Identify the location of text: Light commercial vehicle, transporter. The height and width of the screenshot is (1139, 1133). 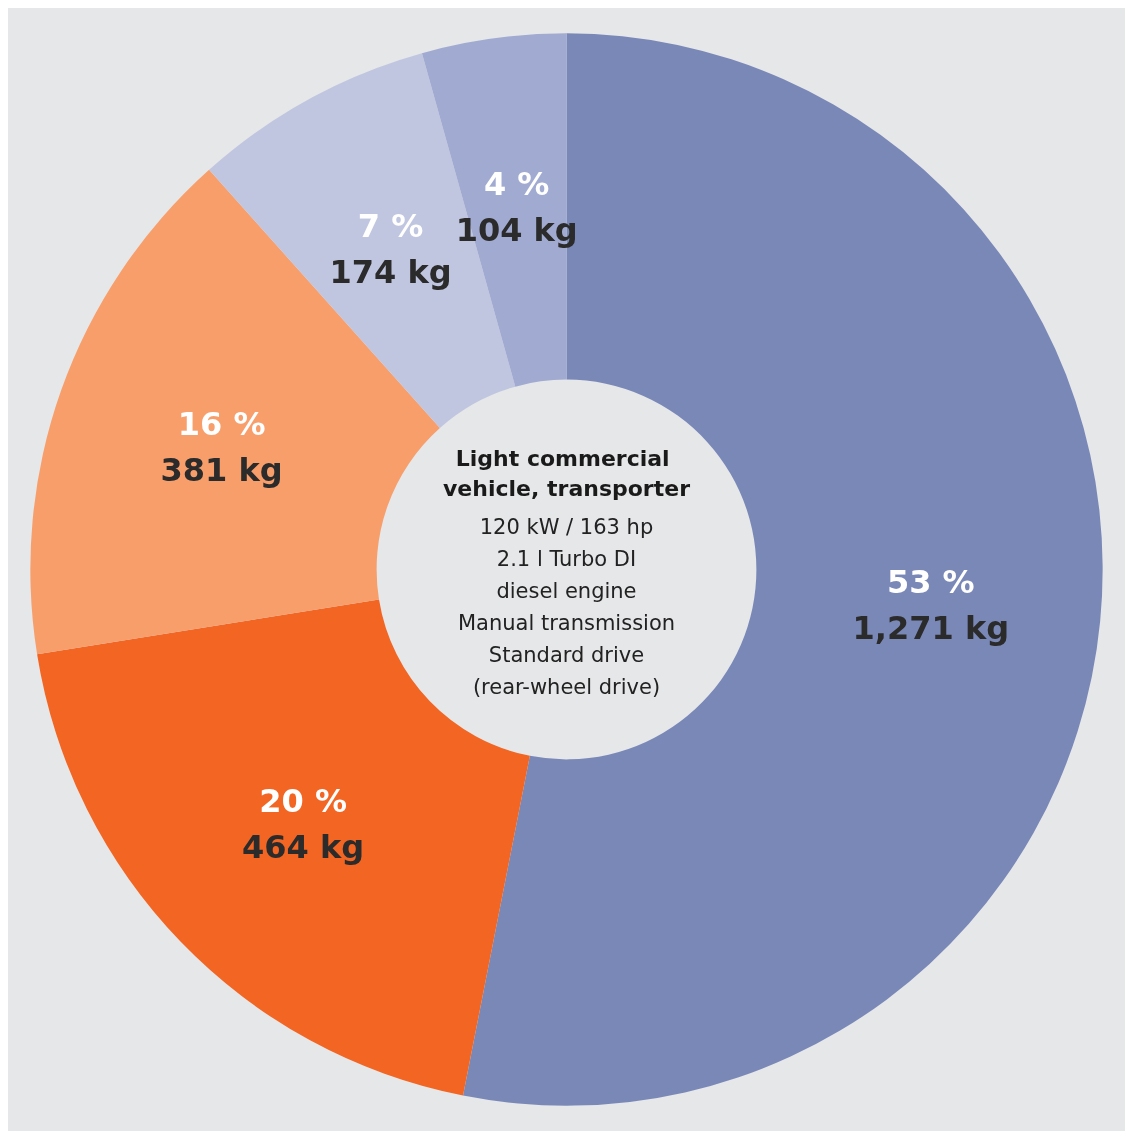
(567, 473).